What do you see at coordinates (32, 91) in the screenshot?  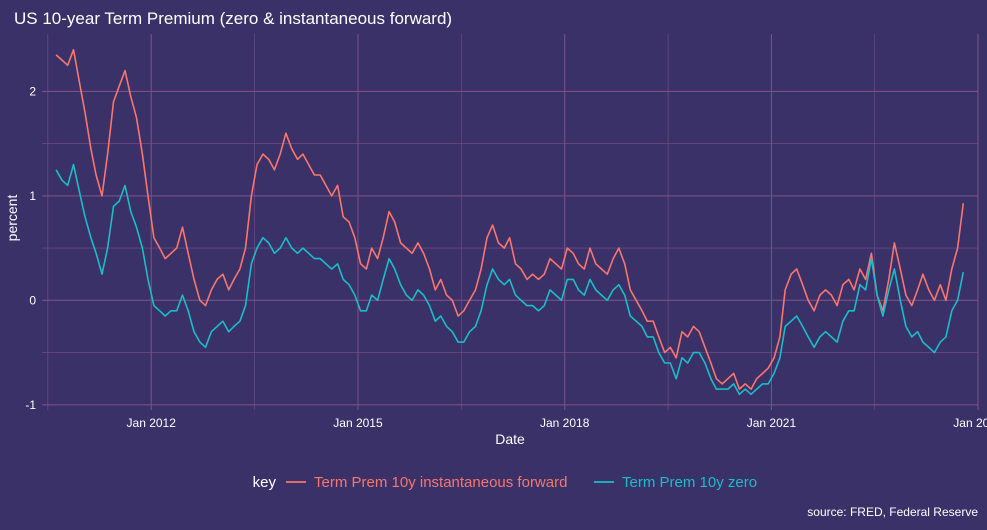 I see `y-tick-label: 2` at bounding box center [32, 91].